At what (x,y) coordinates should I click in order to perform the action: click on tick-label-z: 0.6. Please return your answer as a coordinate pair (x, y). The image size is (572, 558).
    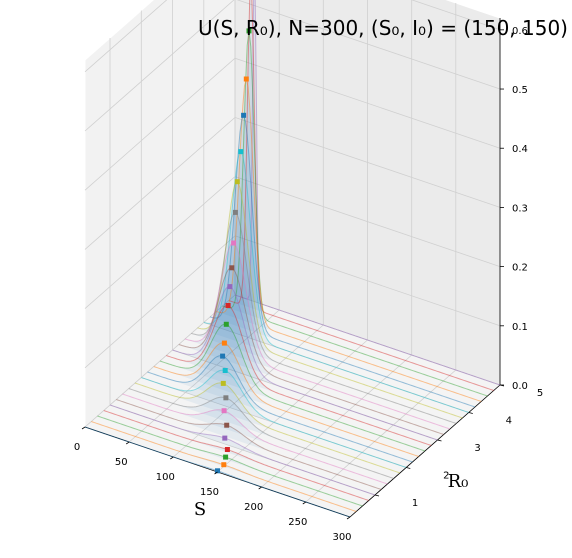
    Looking at the image, I should click on (520, 31).